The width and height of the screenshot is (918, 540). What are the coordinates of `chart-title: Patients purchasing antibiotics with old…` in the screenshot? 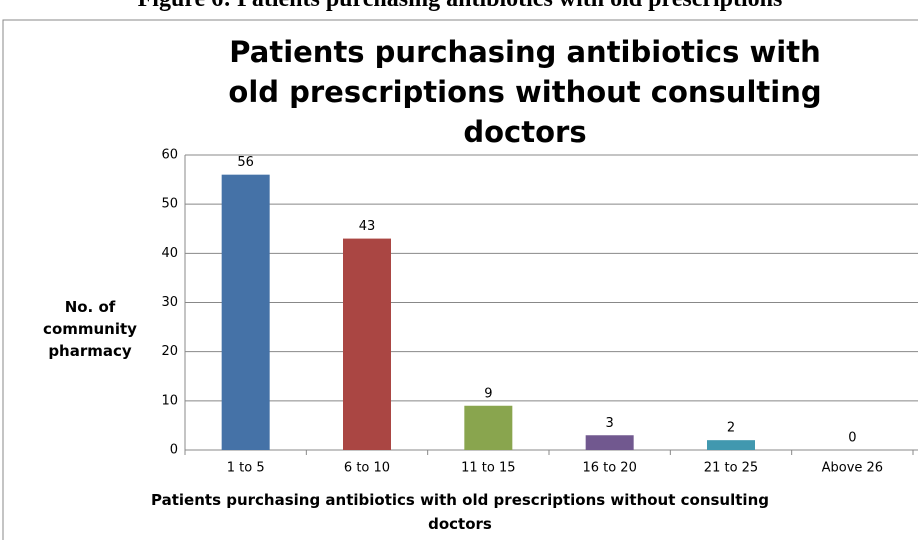 It's located at (525, 92).